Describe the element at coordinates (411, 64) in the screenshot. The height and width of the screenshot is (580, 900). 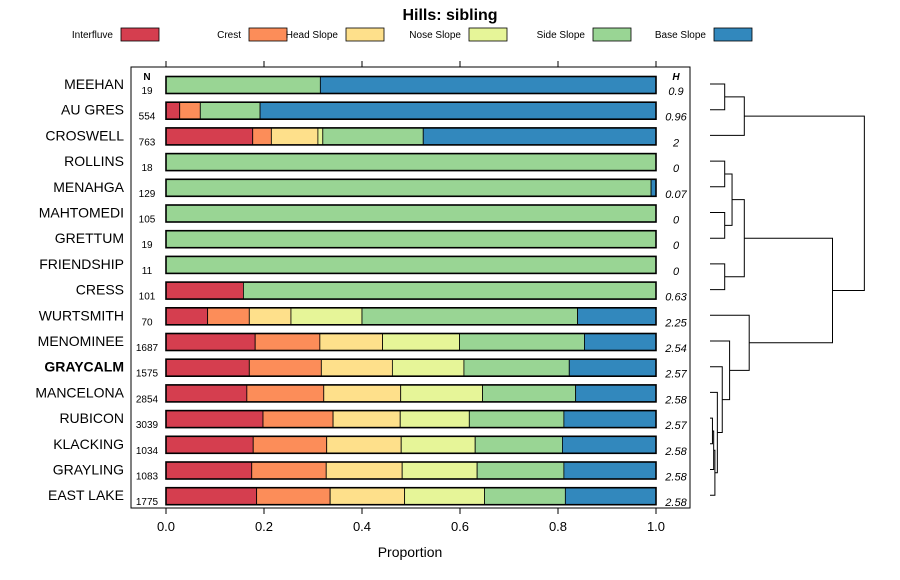
I see `top-tick-marks` at that location.